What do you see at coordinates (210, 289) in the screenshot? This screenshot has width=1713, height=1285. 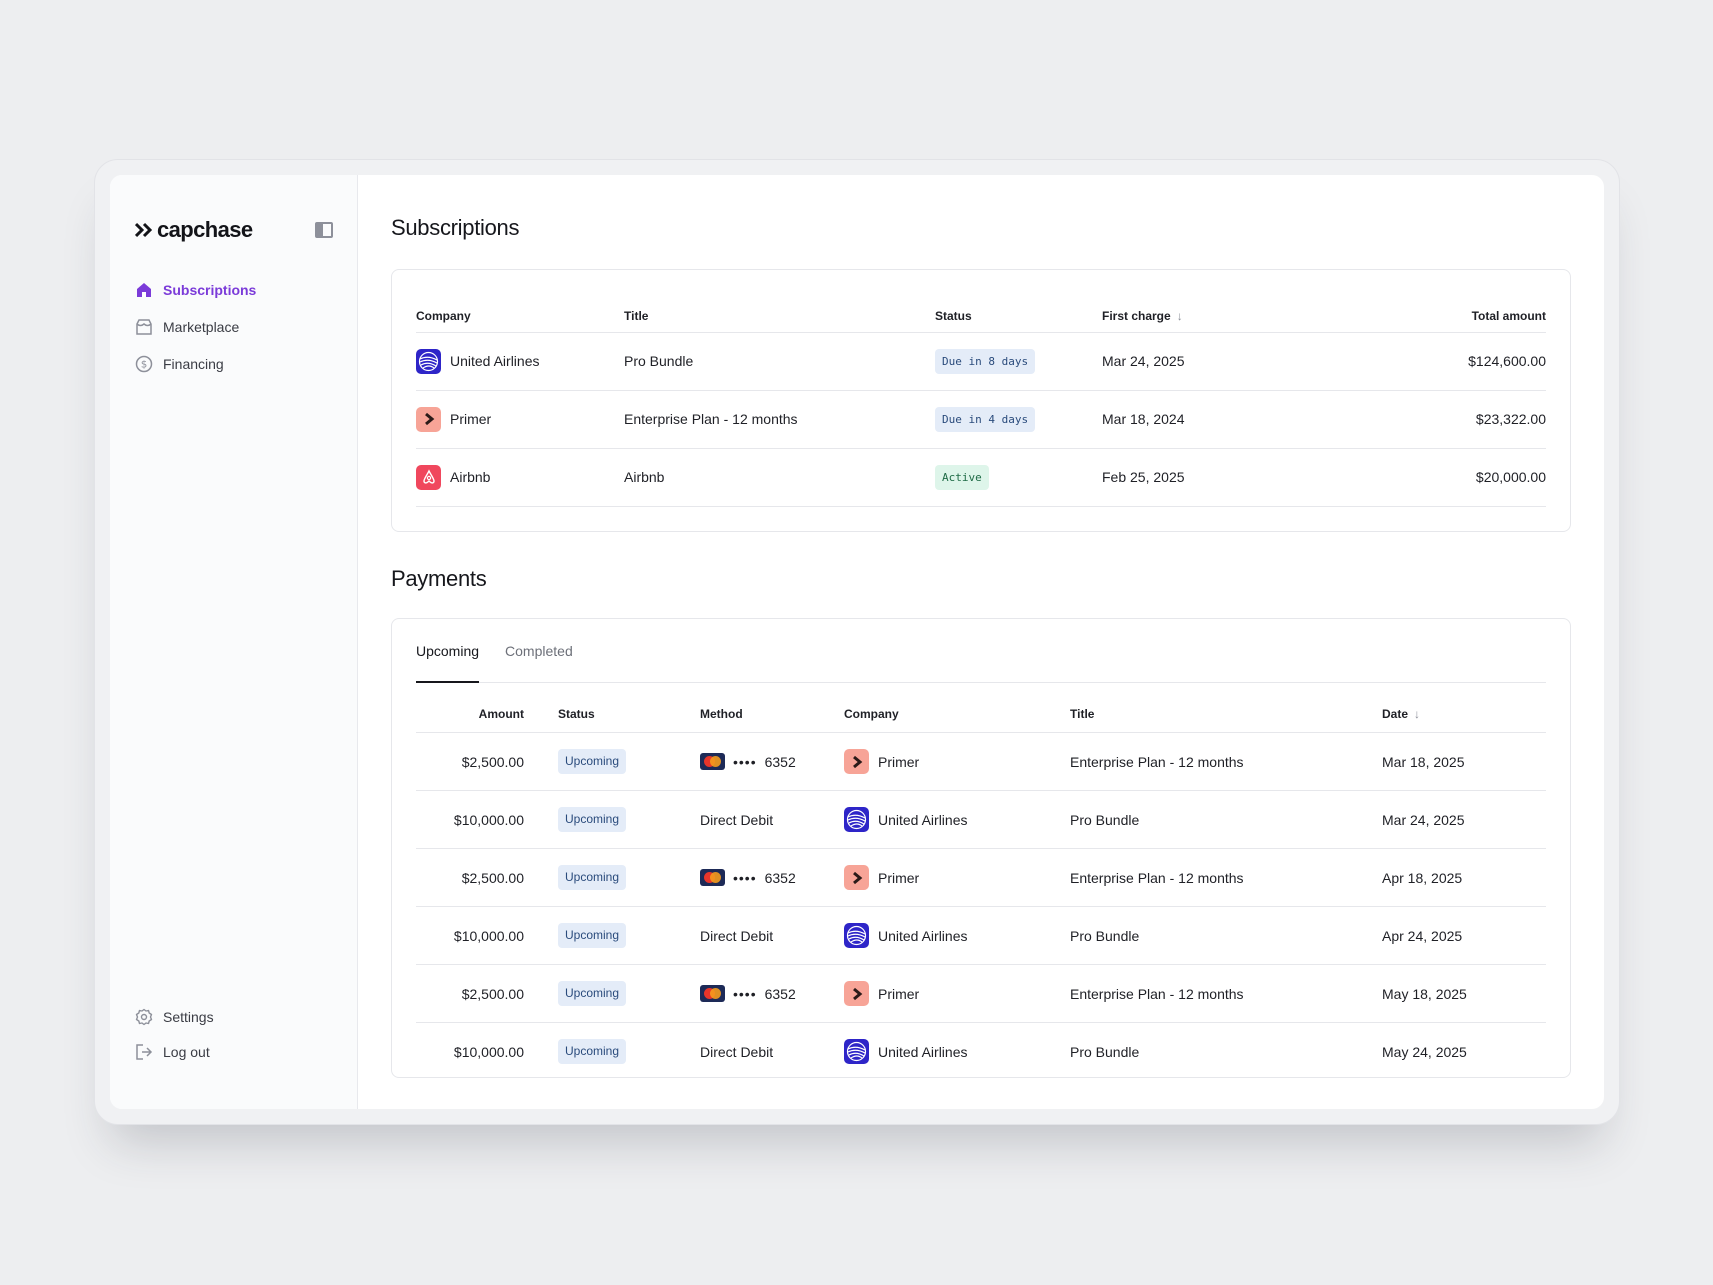 I see `sidebar-item-label: Subscriptions` at bounding box center [210, 289].